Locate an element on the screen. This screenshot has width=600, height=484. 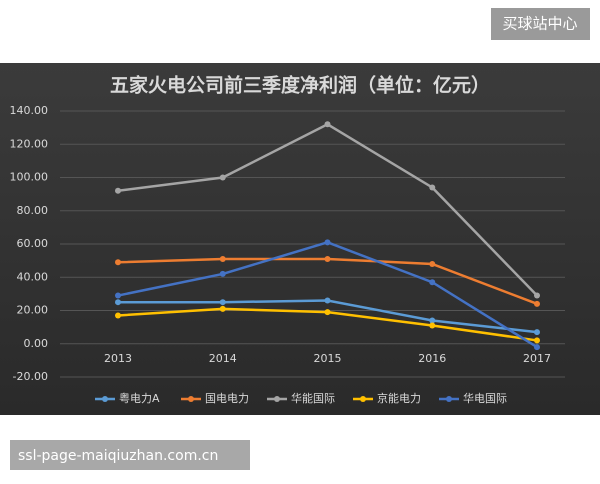
badge-box is located at coordinates (540, 24).